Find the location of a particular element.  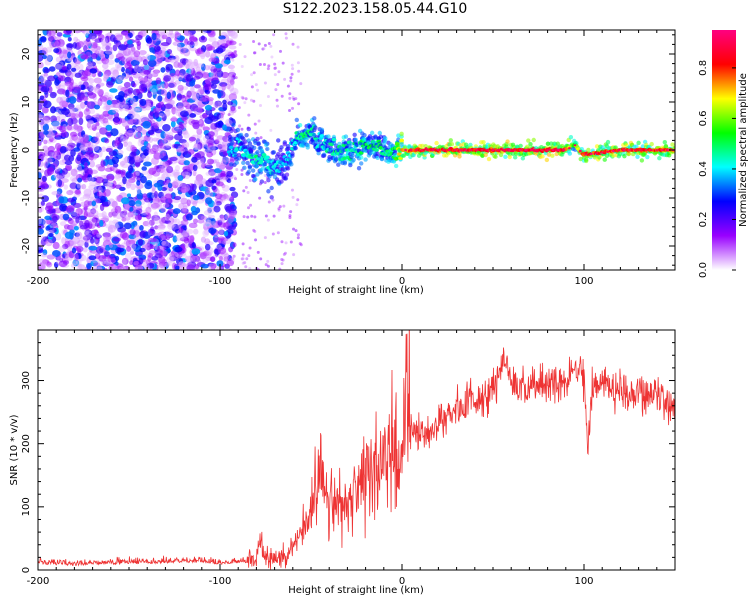

spectrogram-y-label: Frequency (Hz) is located at coordinates (14, 150).